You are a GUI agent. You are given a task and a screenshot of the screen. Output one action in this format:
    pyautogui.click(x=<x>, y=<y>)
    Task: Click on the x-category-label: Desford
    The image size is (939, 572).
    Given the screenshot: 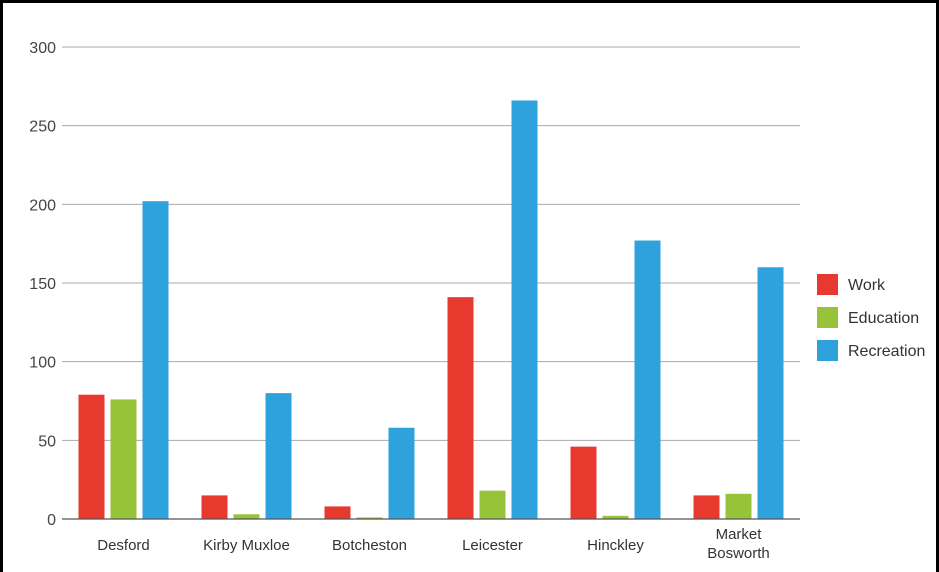 What is the action you would take?
    pyautogui.click(x=123, y=545)
    